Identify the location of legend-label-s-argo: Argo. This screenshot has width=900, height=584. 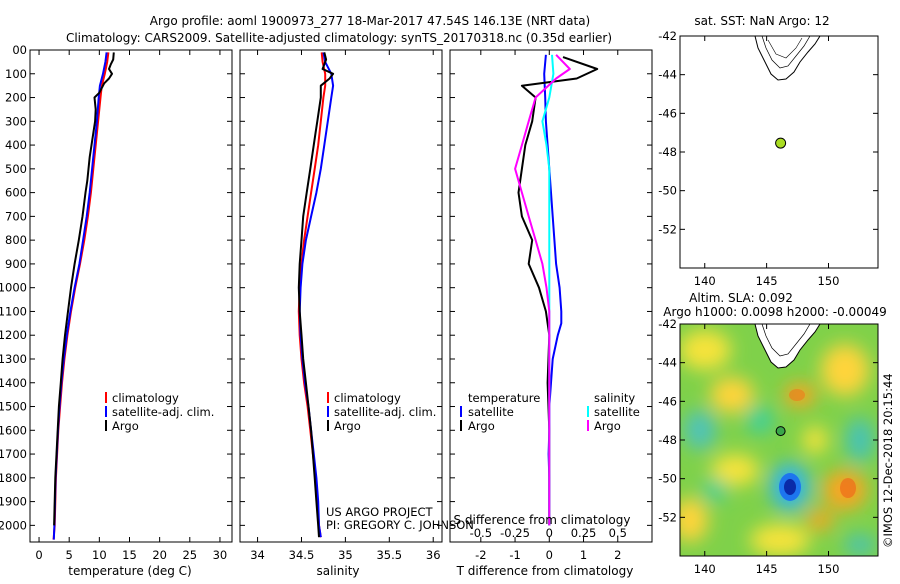
(607, 426).